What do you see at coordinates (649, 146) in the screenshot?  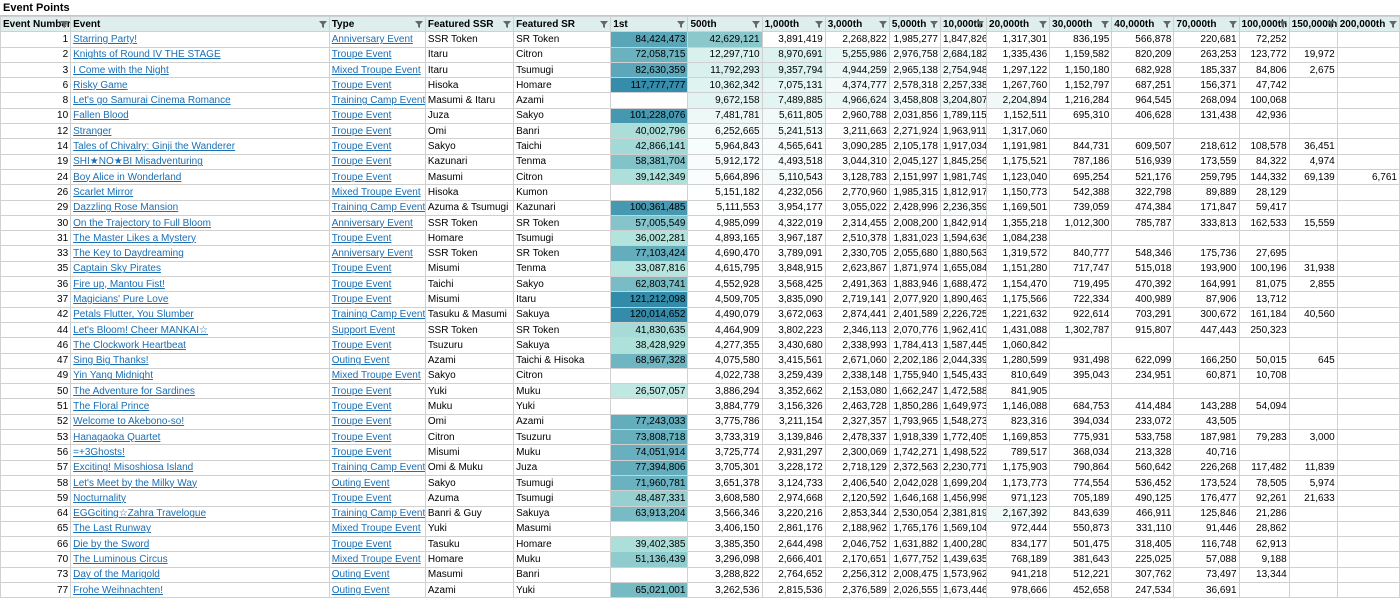 I see `table-cell: 42,866,141` at bounding box center [649, 146].